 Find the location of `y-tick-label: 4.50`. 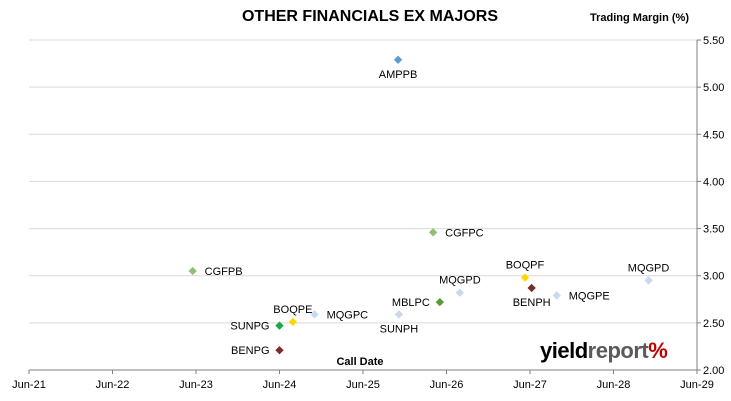

y-tick-label: 4.50 is located at coordinates (713, 135).